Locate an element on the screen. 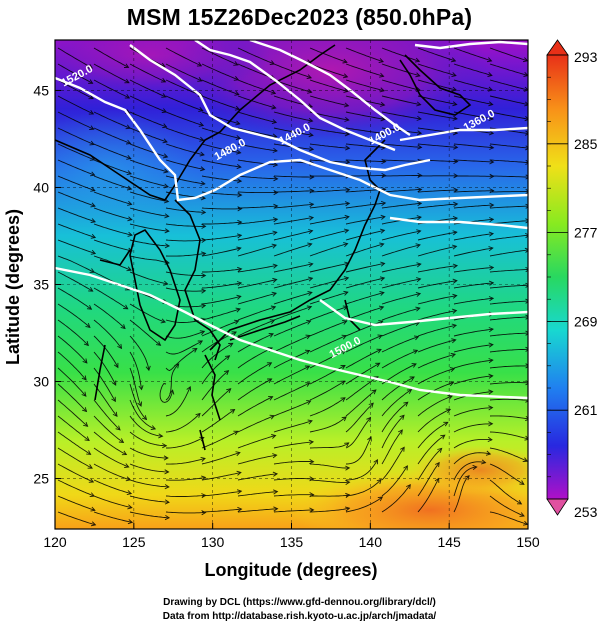 The image size is (599, 625). colorbar-label: 293 is located at coordinates (586, 57).